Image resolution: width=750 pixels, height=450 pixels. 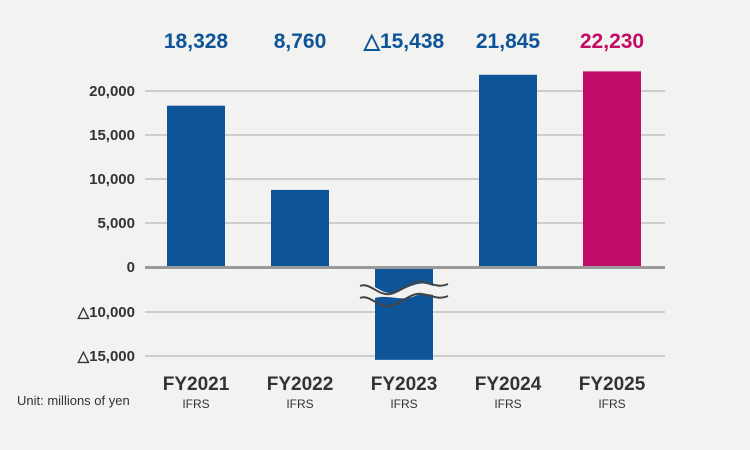 I want to click on x-tick-label: FY2024, so click(x=508, y=384).